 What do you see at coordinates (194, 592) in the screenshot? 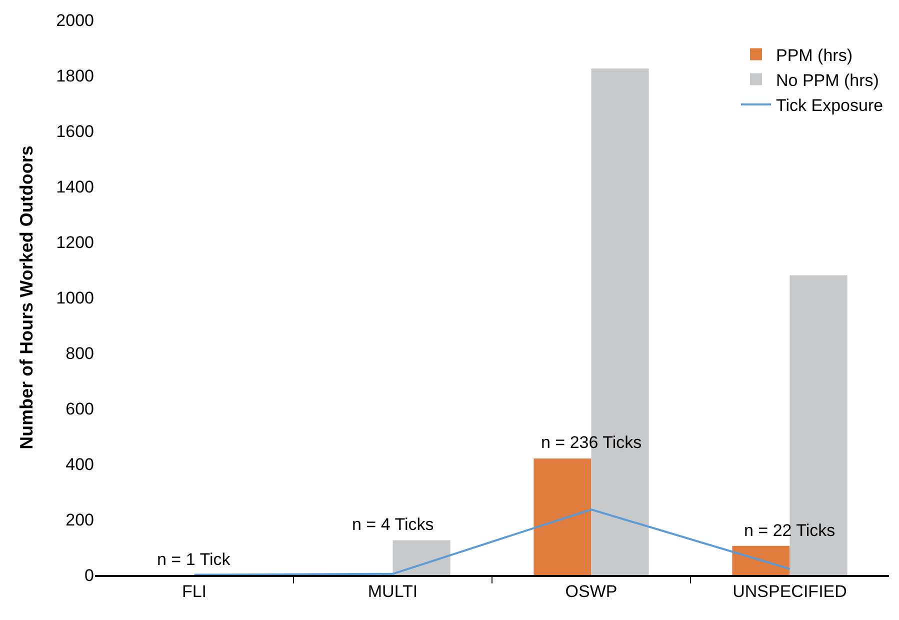
I see `x-tick-label: FLI` at bounding box center [194, 592].